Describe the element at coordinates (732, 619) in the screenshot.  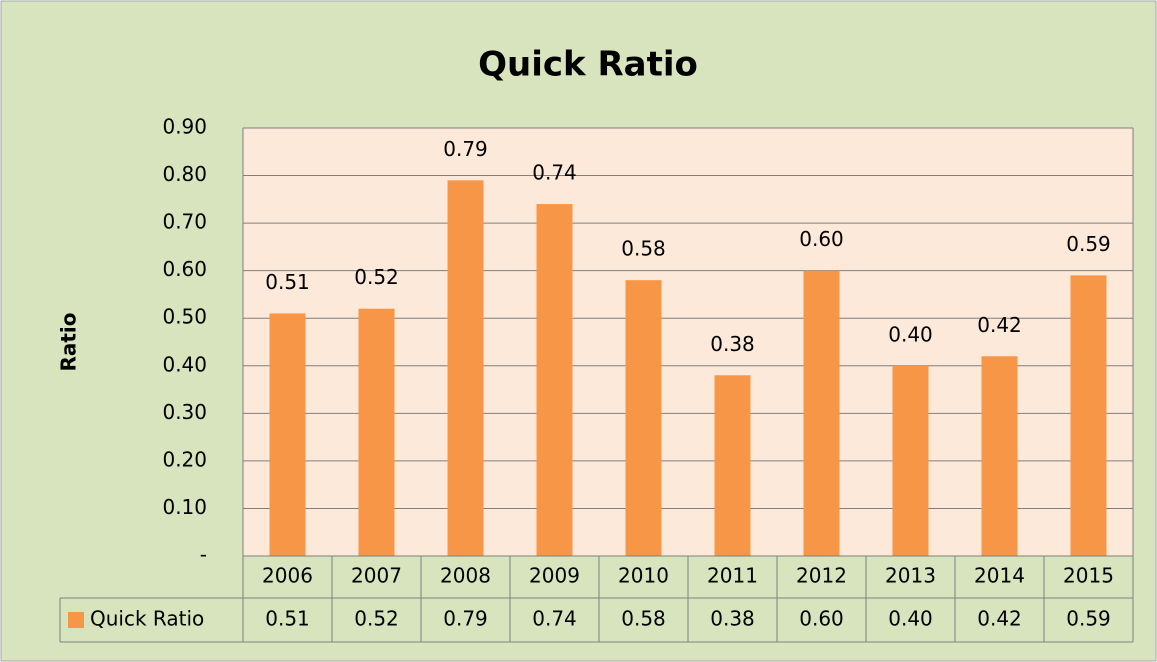
I see `table-value: 0.38` at that location.